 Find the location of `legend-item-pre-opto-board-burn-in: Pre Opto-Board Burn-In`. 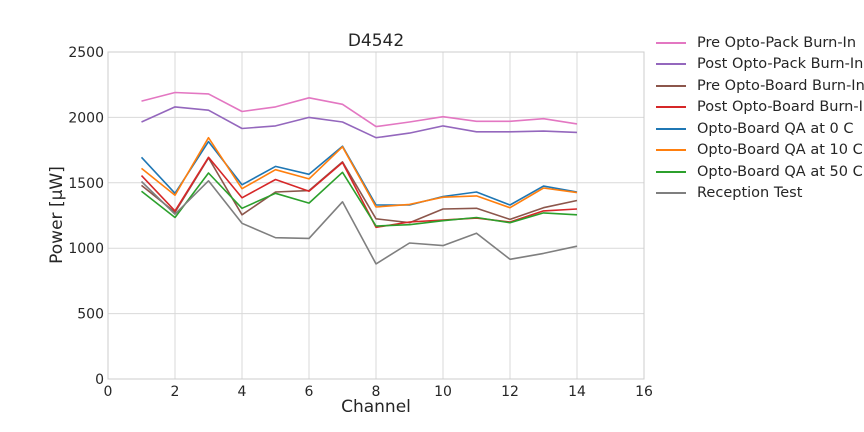

legend-item-pre-opto-board-burn-in: Pre Opto-Board Burn-In is located at coordinates (760, 86).